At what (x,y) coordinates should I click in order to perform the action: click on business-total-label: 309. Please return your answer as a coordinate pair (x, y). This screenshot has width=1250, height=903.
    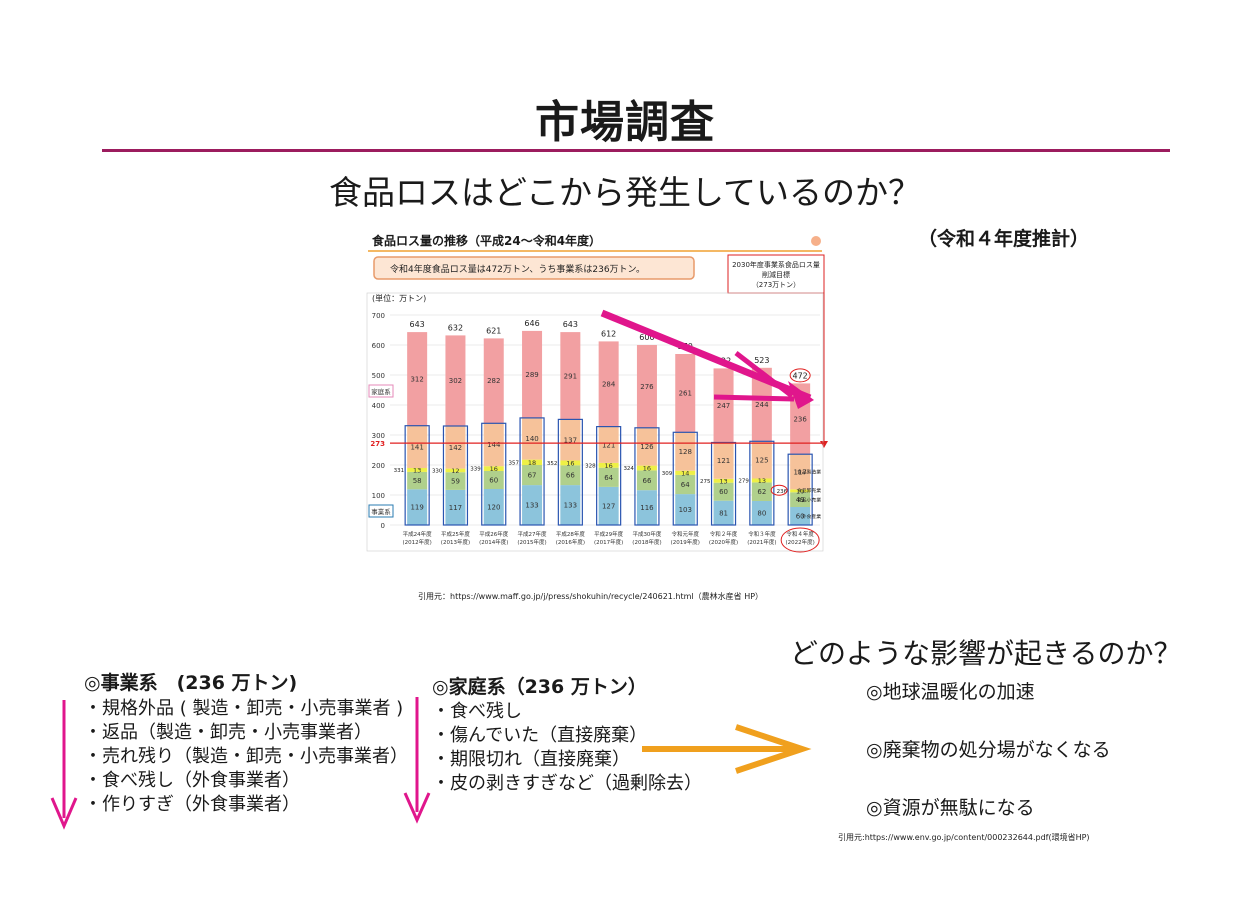
    Looking at the image, I should click on (667, 474).